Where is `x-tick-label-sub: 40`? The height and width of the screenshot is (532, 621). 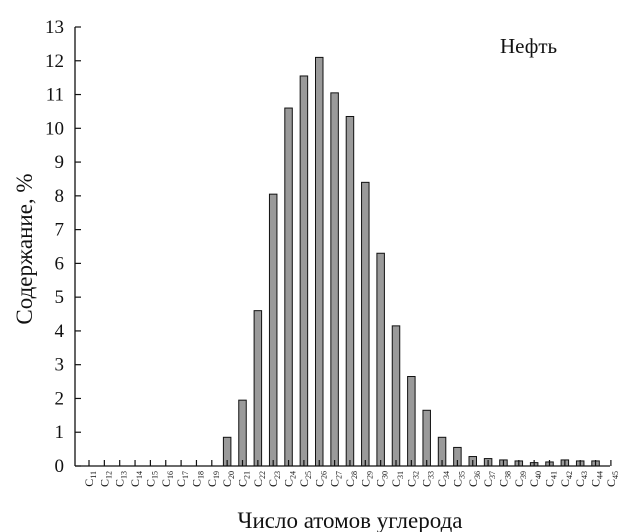 x-tick-label-sub: 40 is located at coordinates (538, 475).